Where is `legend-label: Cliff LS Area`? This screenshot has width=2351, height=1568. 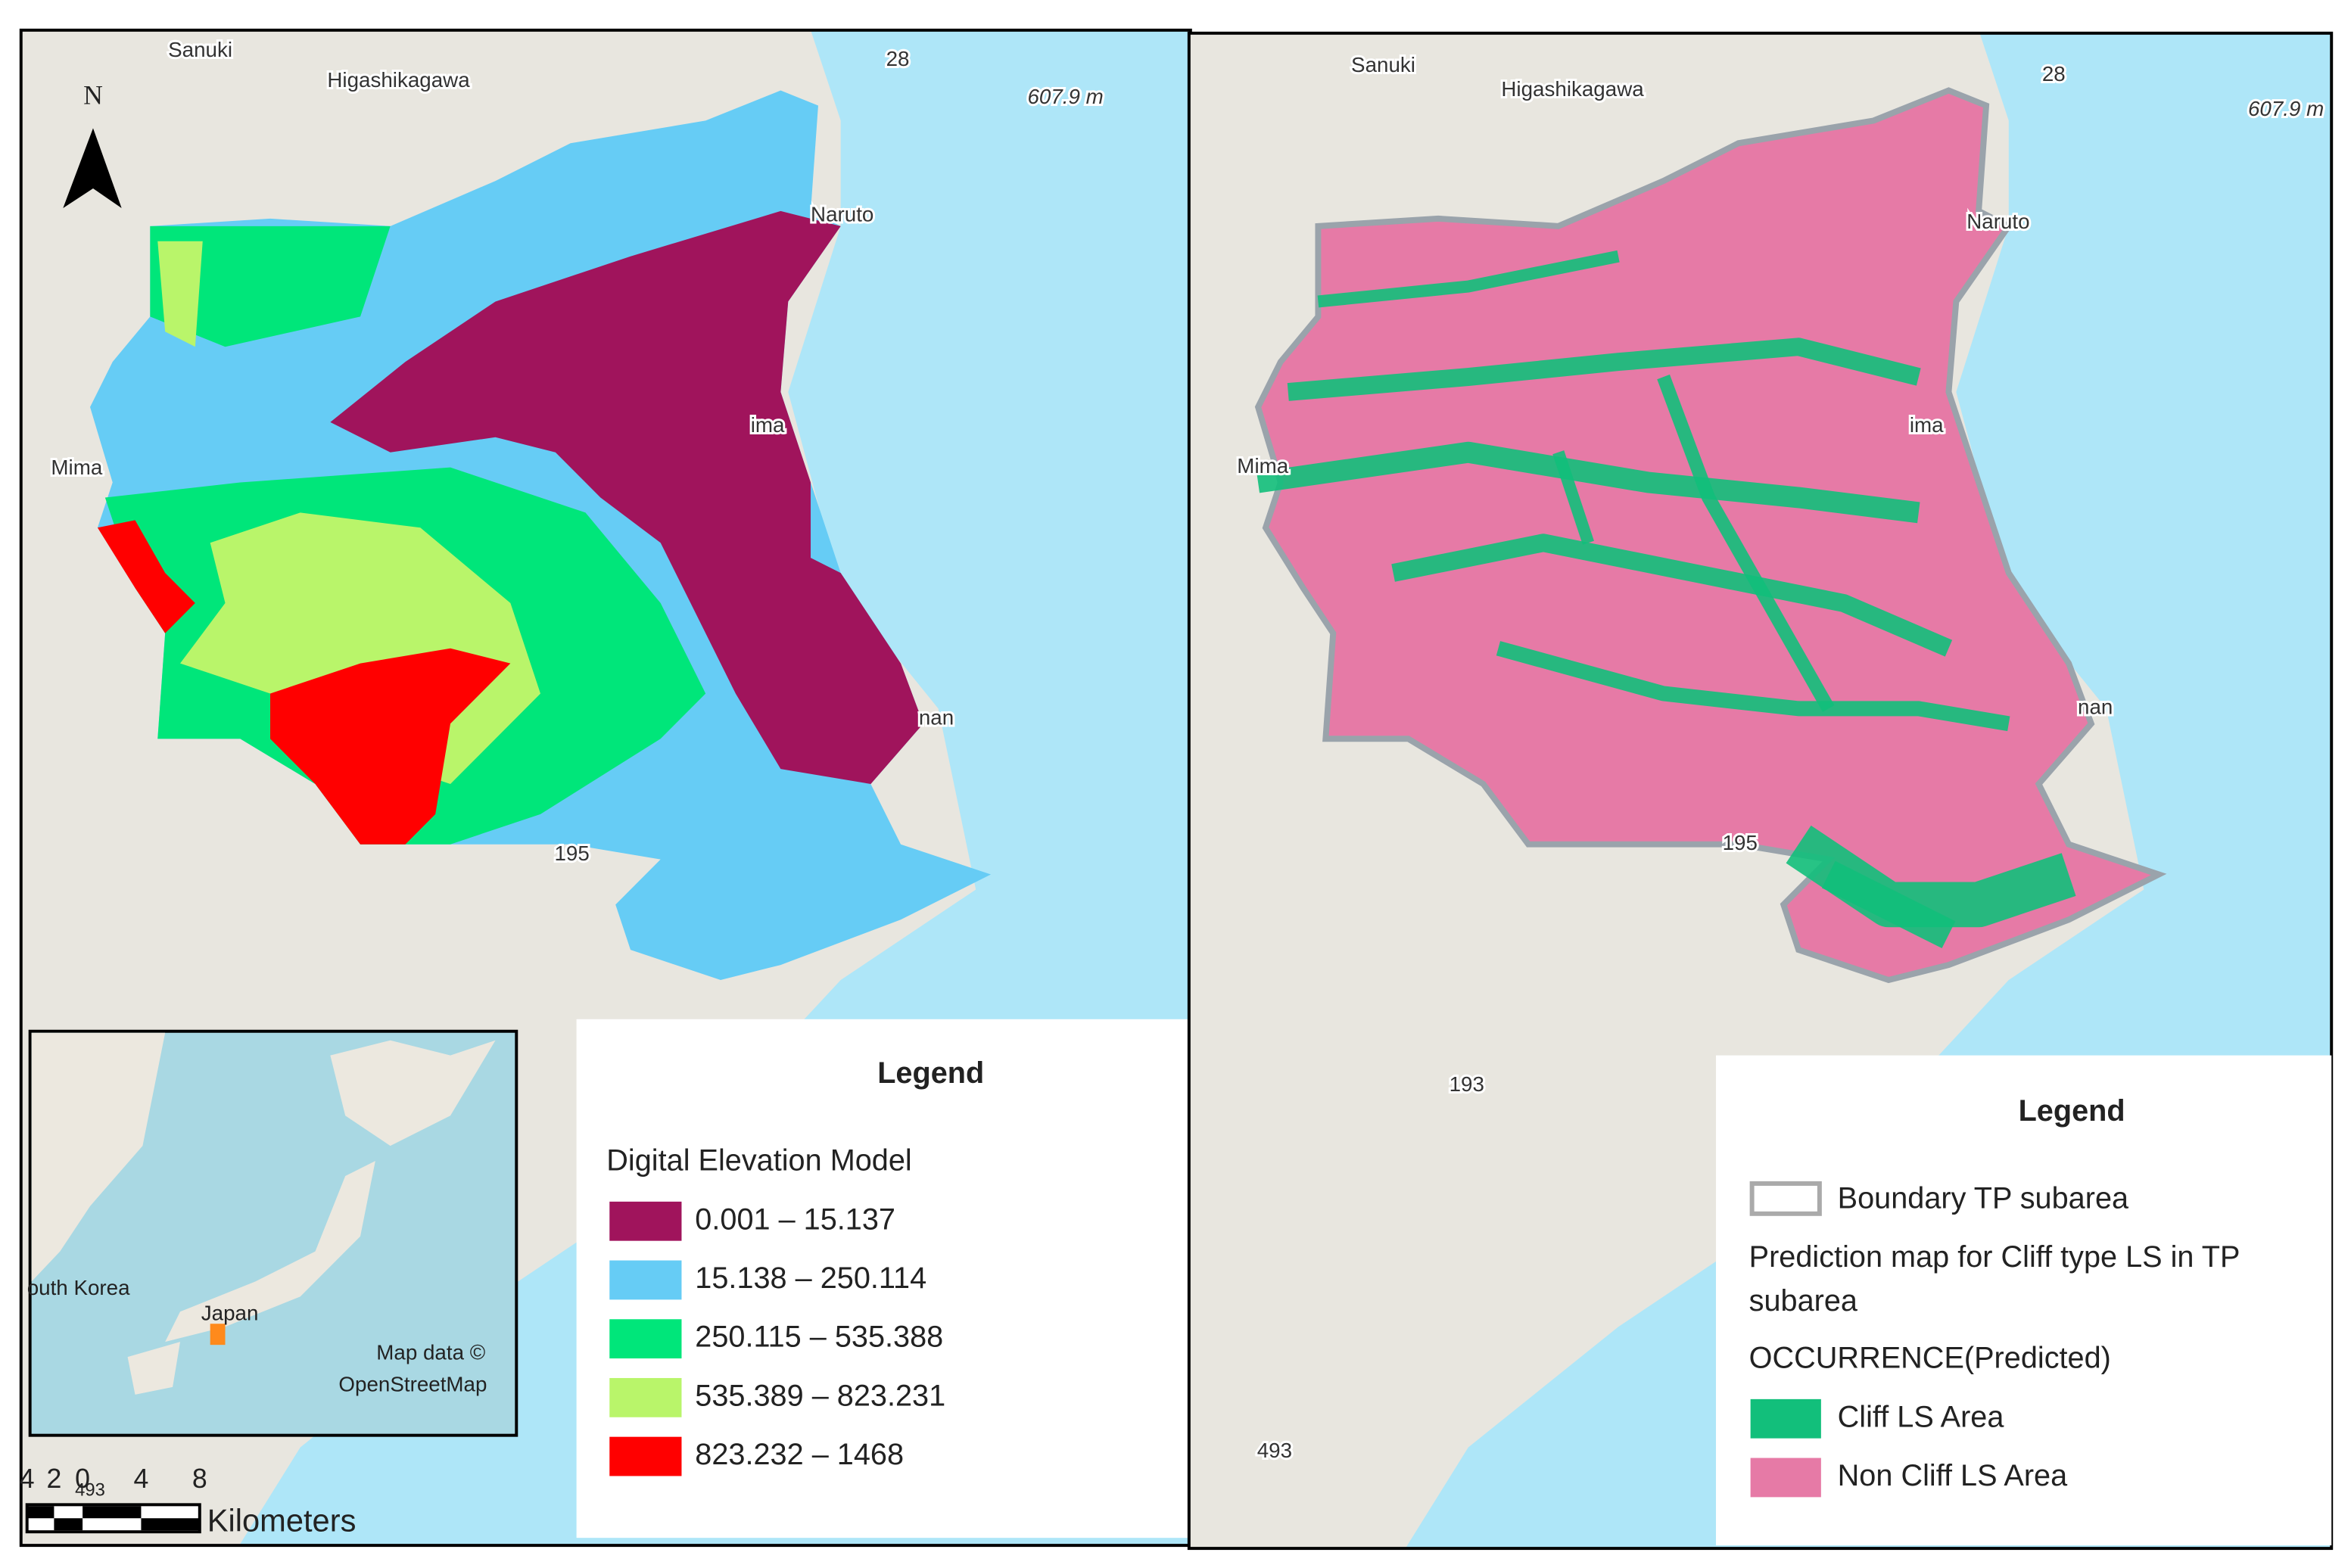
legend-label: Cliff LS Area is located at coordinates (1921, 1416).